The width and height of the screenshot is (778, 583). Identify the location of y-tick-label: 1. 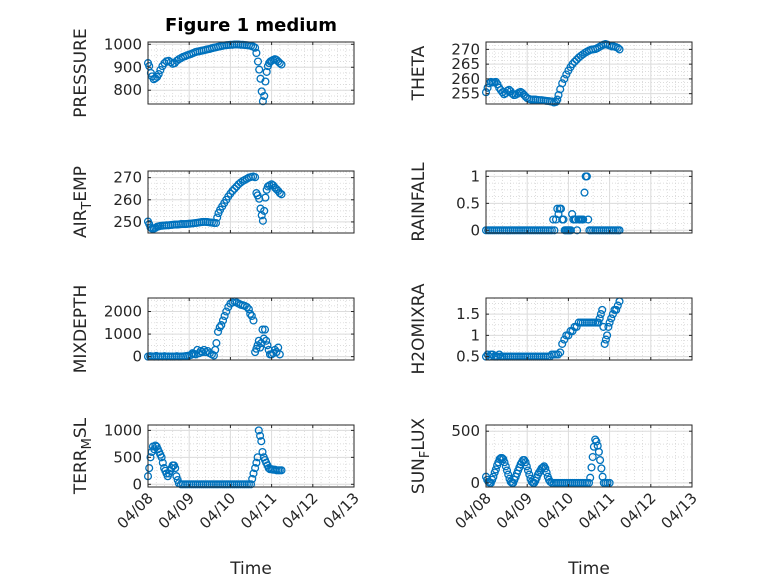
(475, 176).